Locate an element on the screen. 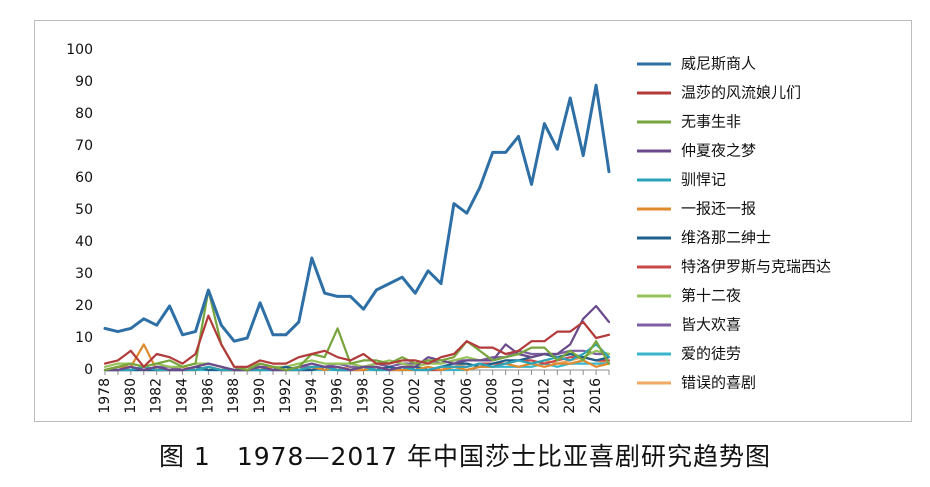  y-tick-label: 80 is located at coordinates (84, 114).